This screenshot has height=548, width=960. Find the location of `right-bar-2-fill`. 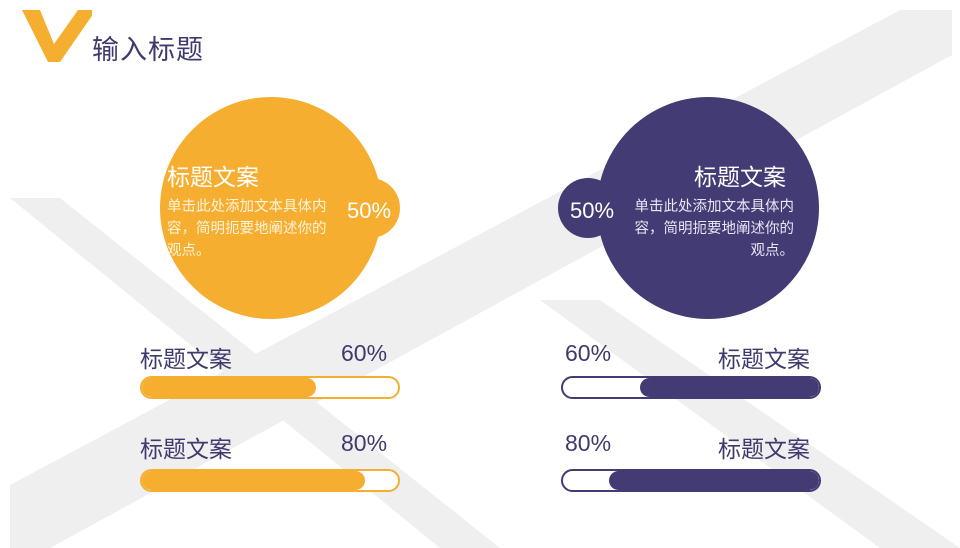

right-bar-2-fill is located at coordinates (714, 480).